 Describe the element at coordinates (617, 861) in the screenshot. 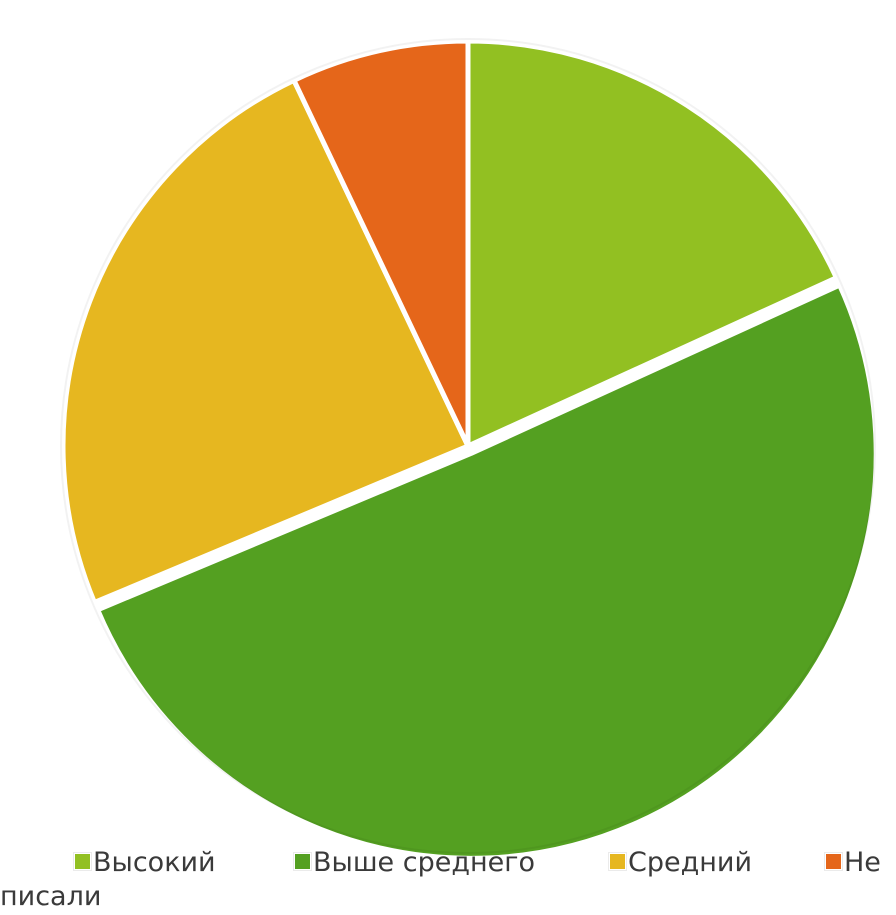

I see `legend-swatch-average` at that location.